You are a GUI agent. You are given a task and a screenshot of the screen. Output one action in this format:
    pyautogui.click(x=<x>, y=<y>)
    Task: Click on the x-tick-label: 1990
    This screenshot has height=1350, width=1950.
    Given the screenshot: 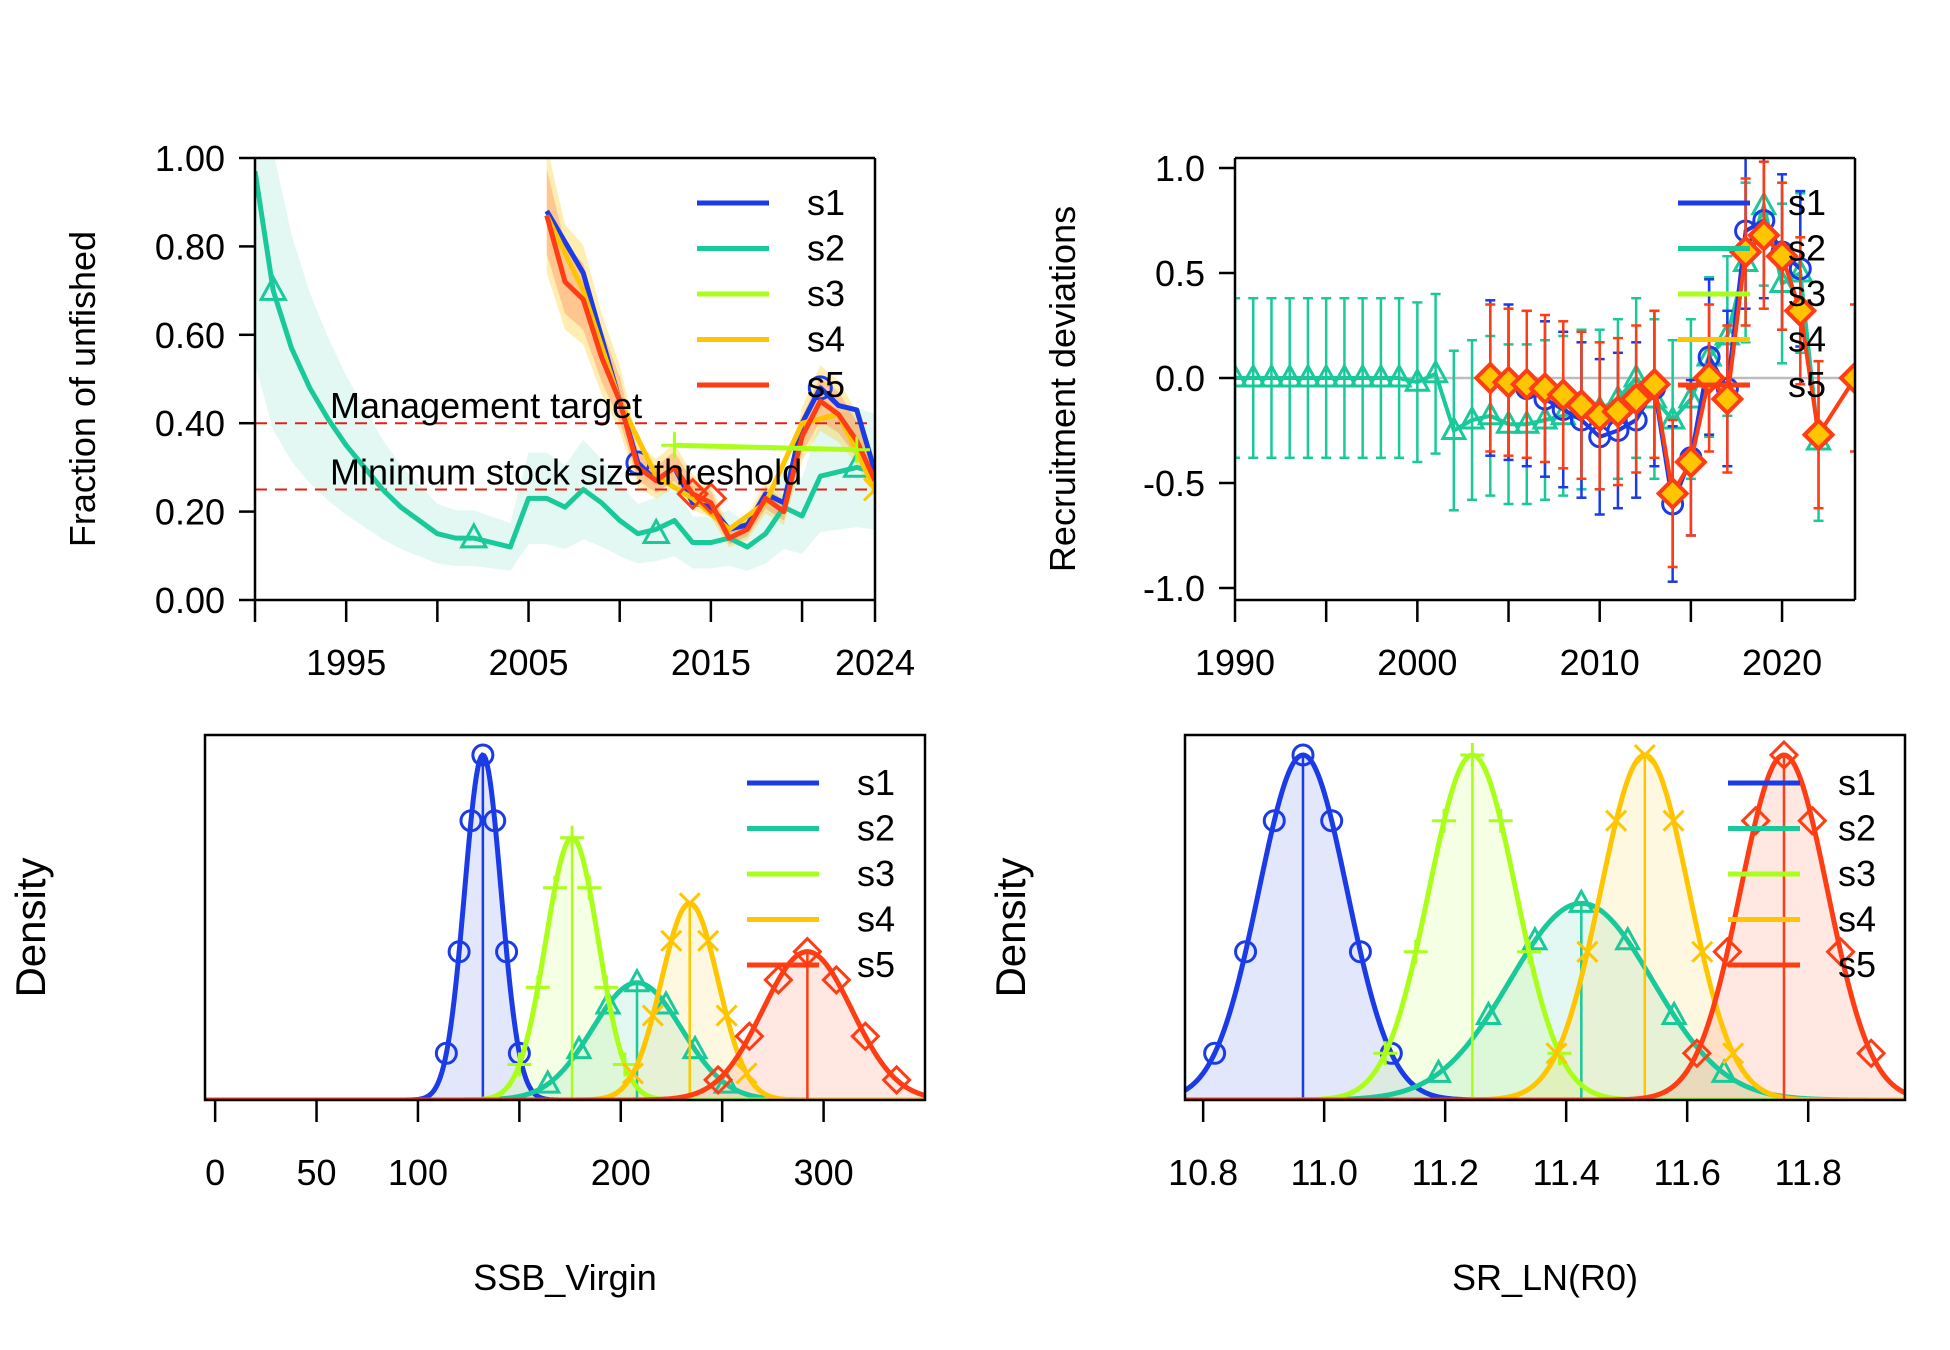 What is the action you would take?
    pyautogui.click(x=1235, y=662)
    